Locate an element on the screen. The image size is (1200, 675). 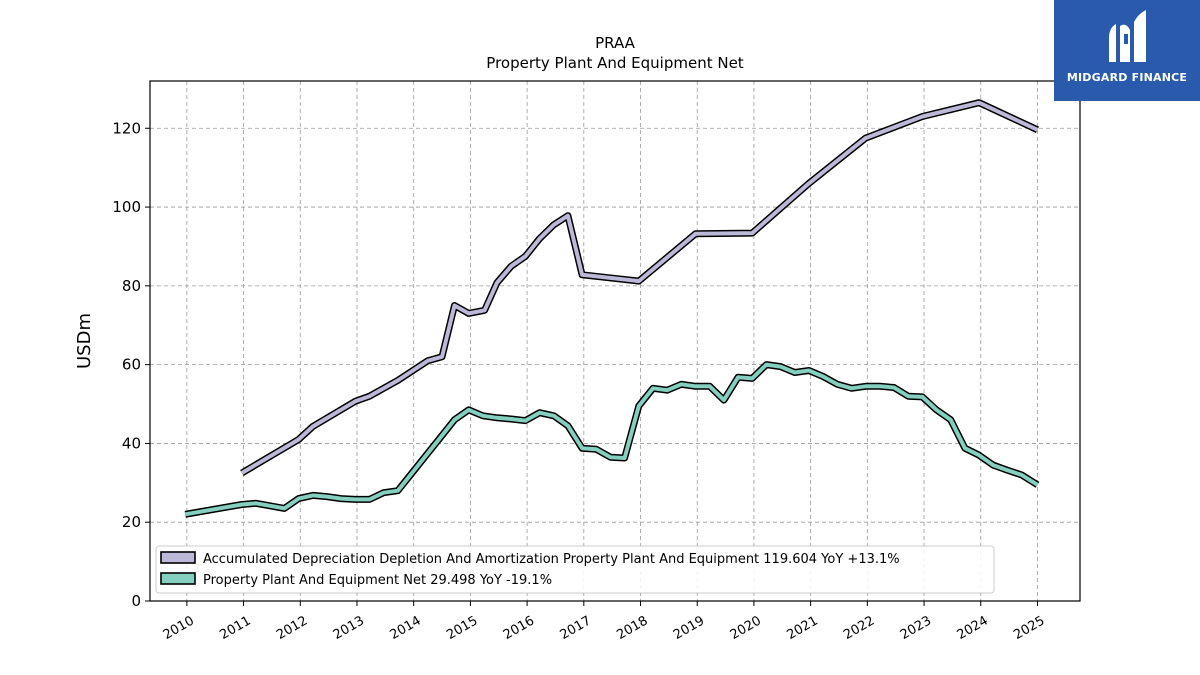
x-tick-label: 2025 is located at coordinates (1029, 628).